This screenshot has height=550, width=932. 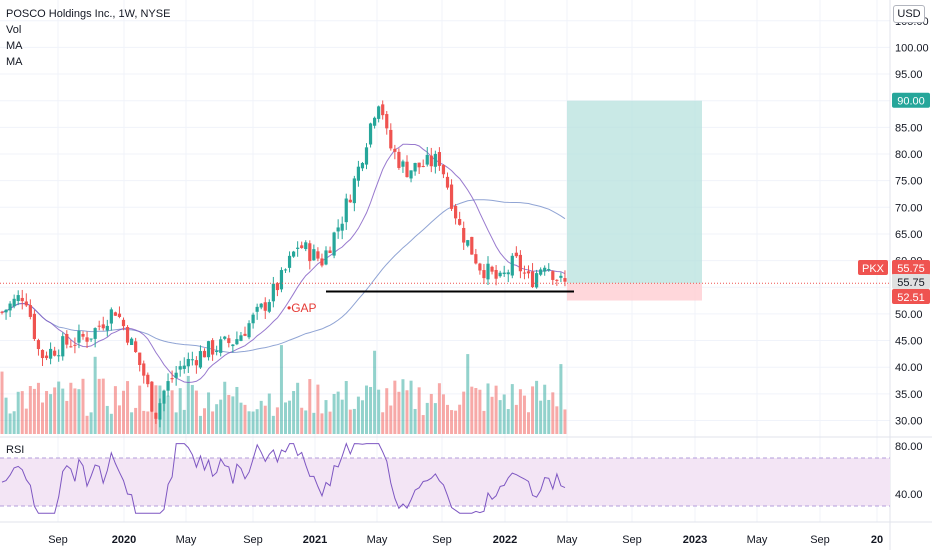 What do you see at coordinates (911, 100) in the screenshot?
I see `target-price-tag: 90.00` at bounding box center [911, 100].